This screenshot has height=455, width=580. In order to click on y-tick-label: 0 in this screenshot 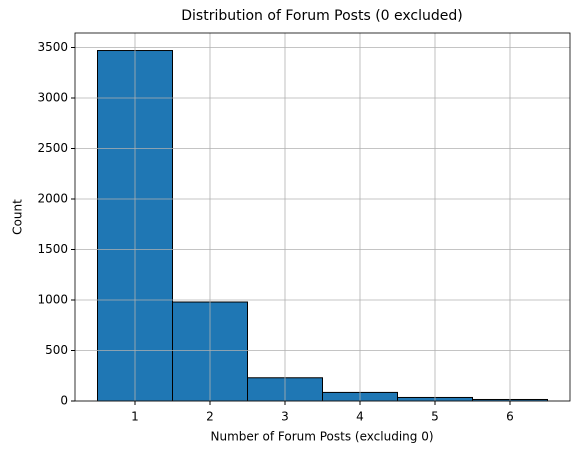, I will do `click(64, 401)`.